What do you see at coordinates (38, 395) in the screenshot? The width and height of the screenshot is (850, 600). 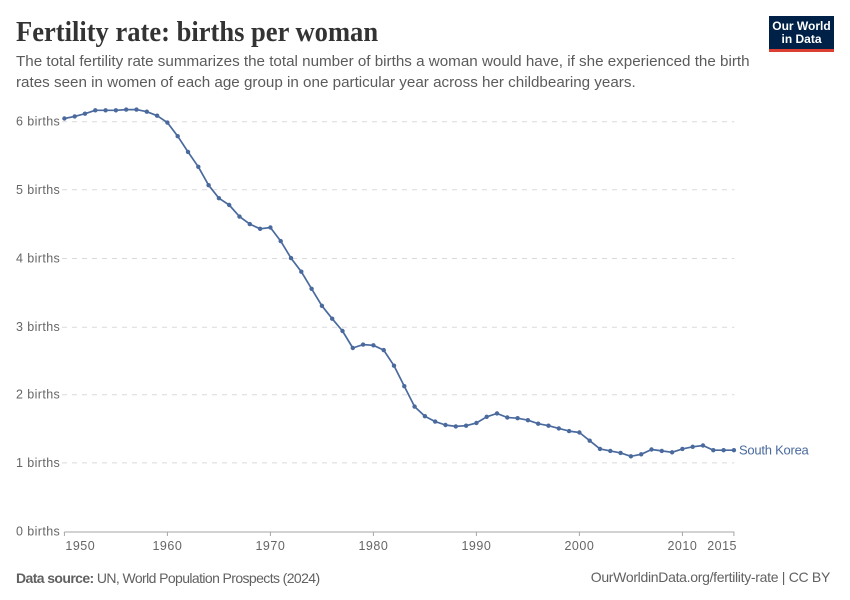 I see `svg-text: 2 births` at bounding box center [38, 395].